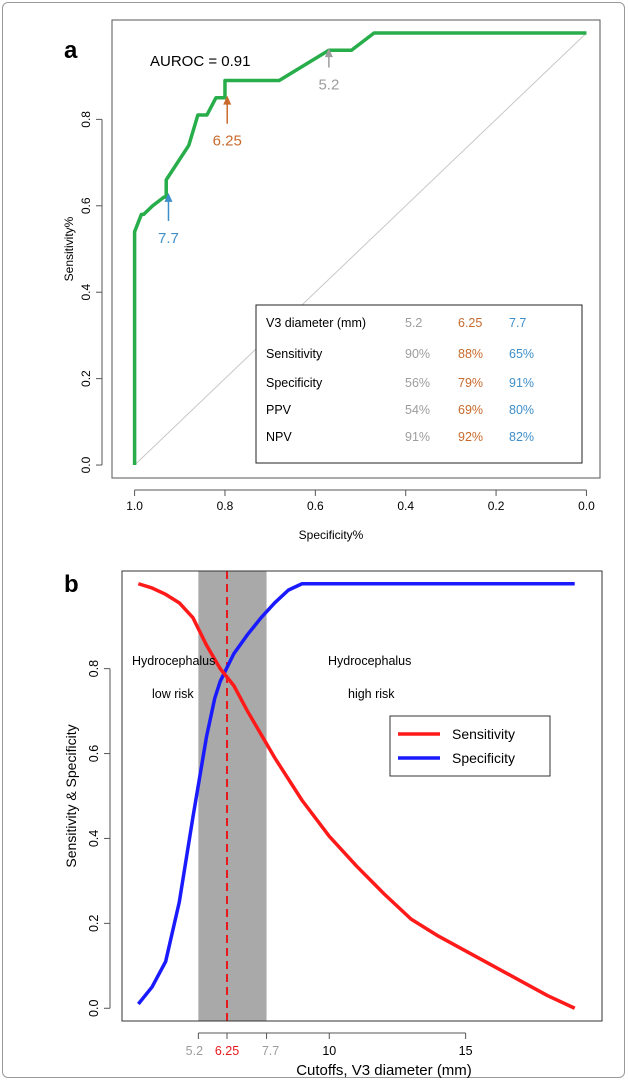 Image resolution: width=629 pixels, height=1082 pixels. I want to click on table-cell: 69%, so click(470, 410).